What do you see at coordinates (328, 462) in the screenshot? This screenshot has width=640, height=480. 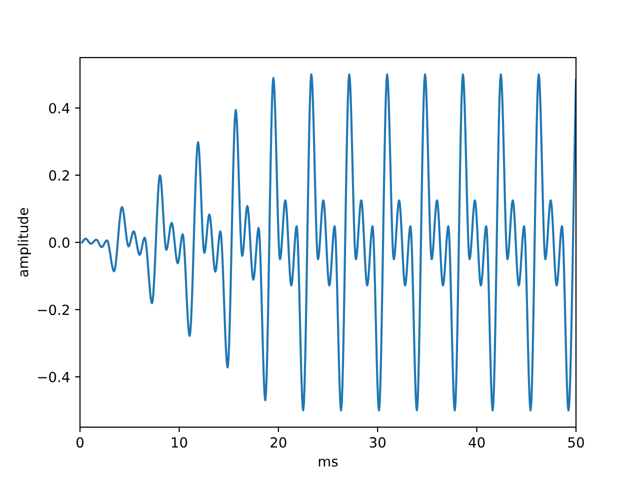 I see `x-axis-title: ms` at bounding box center [328, 462].